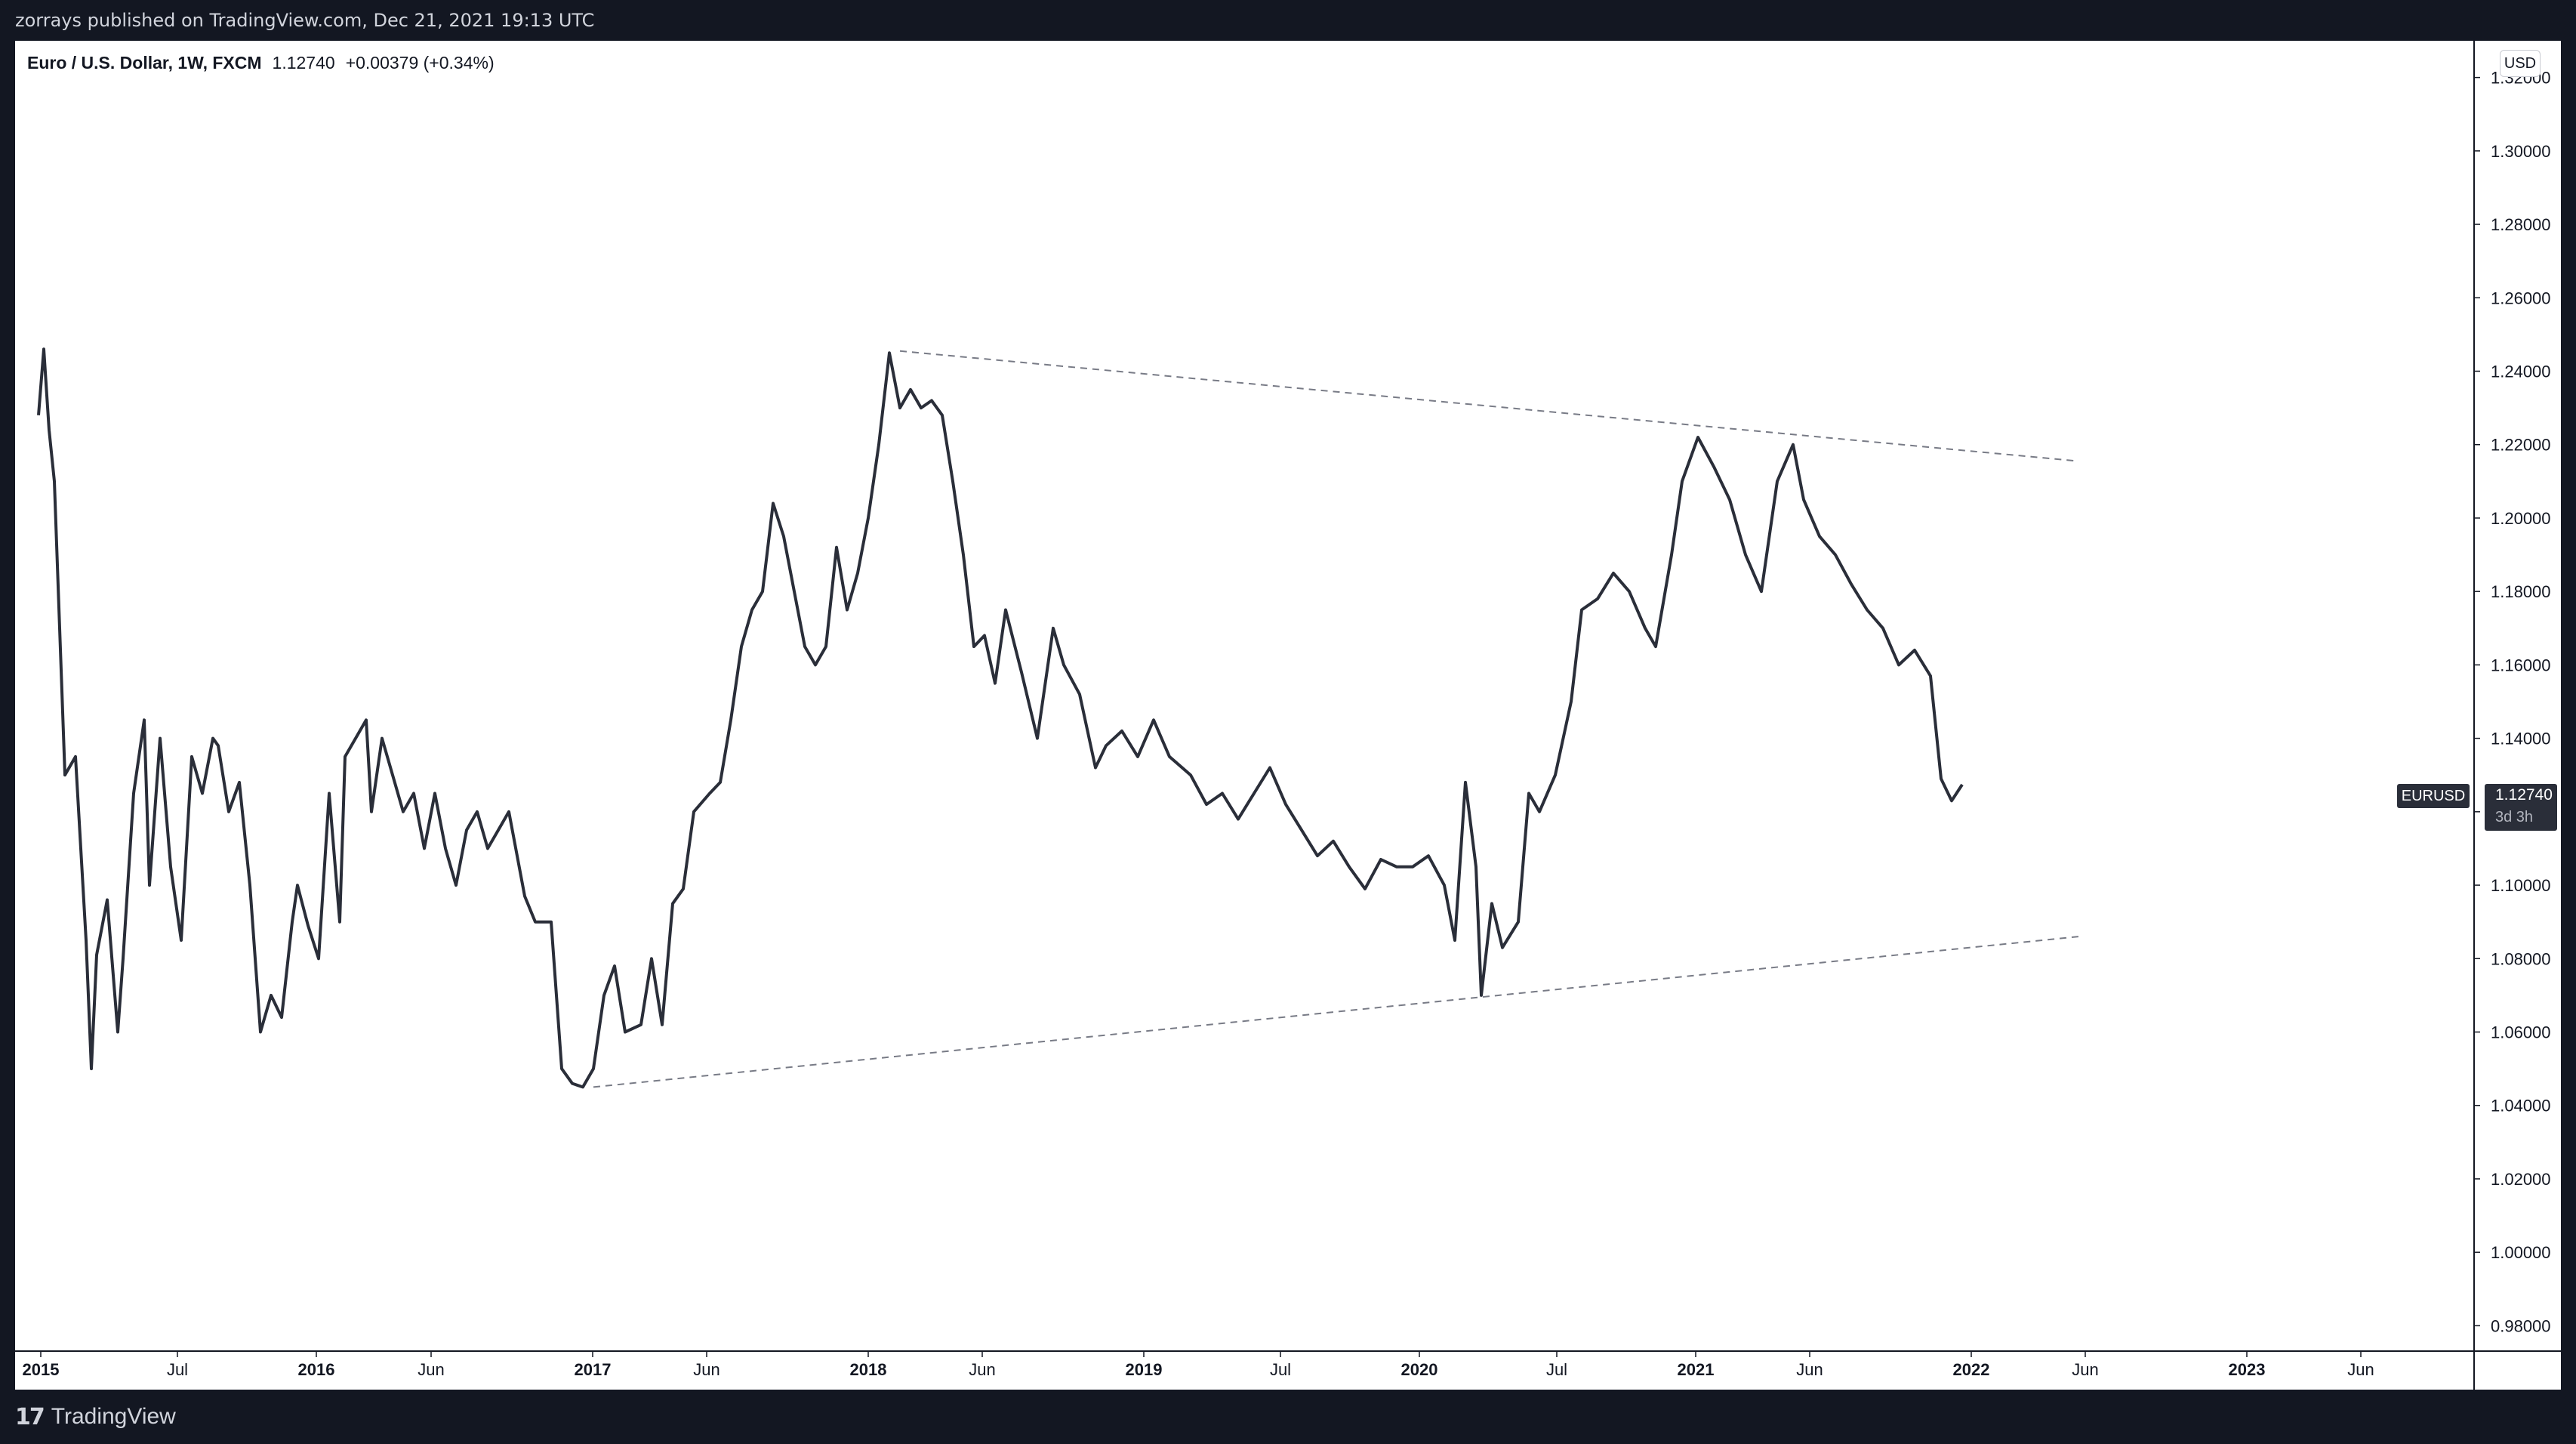 The image size is (2576, 1444). Describe the element at coordinates (41, 1370) in the screenshot. I see `x-tick-label: 2015` at that location.